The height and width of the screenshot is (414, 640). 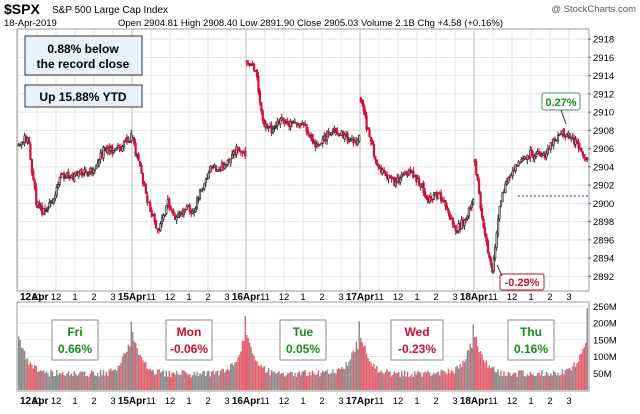 What do you see at coordinates (246, 401) in the screenshot?
I see `time-tick-label: 16Apr` at bounding box center [246, 401].